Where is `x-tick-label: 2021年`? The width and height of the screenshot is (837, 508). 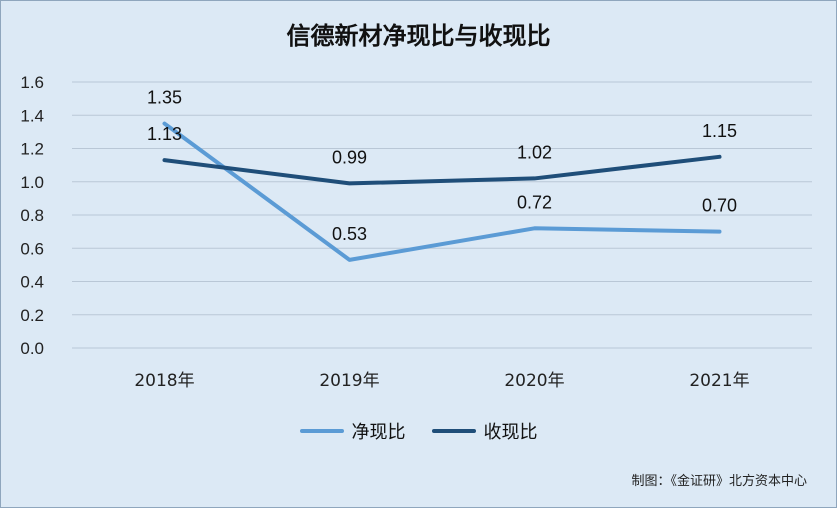 x-tick-label: 2021年 is located at coordinates (719, 381).